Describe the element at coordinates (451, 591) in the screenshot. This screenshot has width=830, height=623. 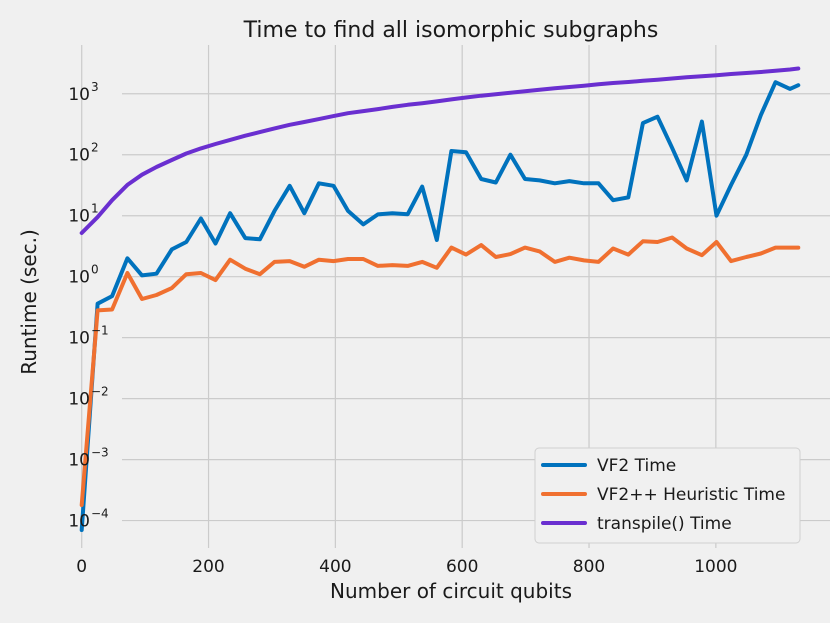
I see `x-axis-label: Number of circuit qubits` at that location.